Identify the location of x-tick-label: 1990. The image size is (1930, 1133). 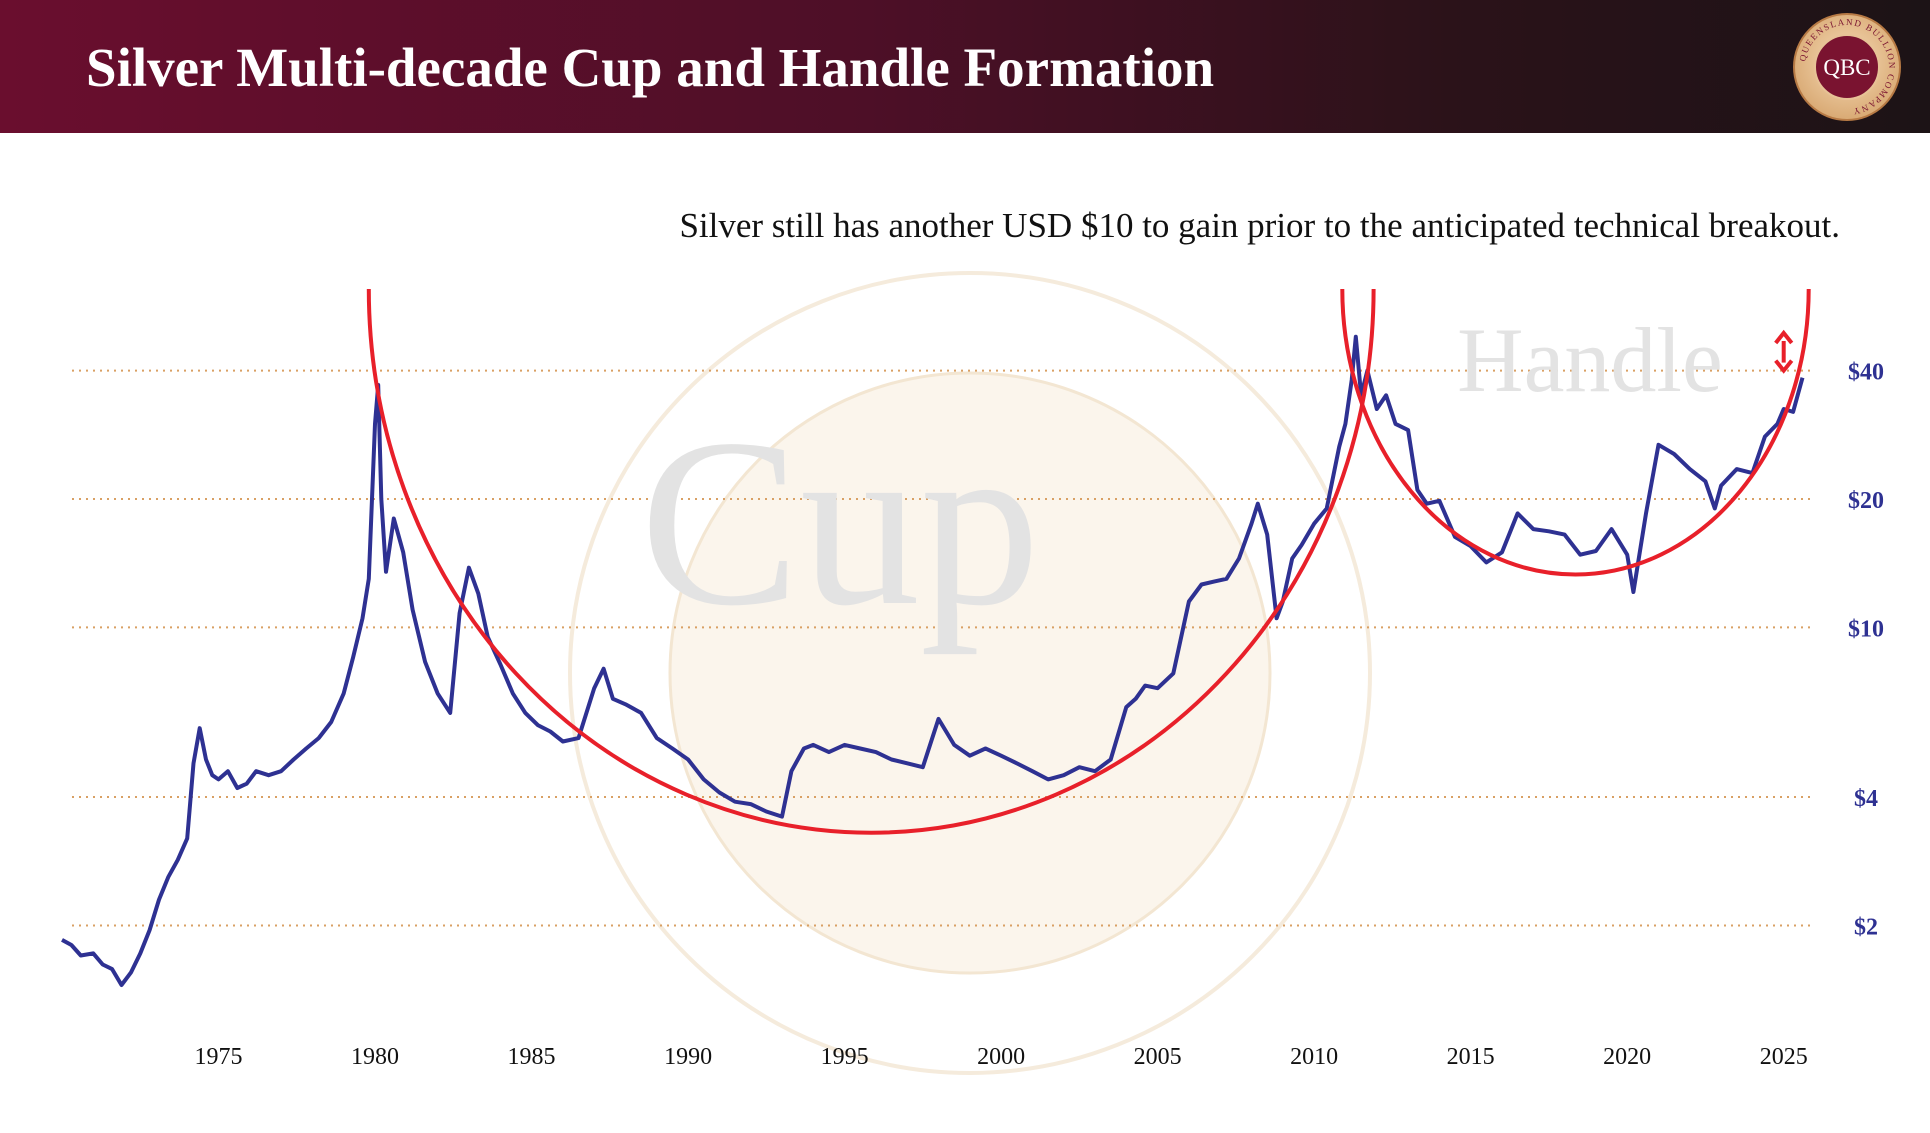
(688, 1057).